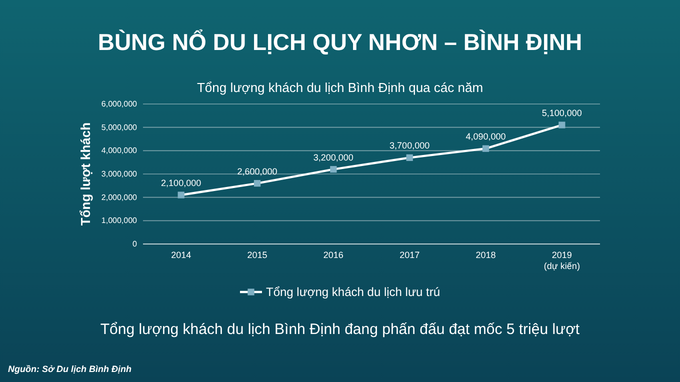  Describe the element at coordinates (70, 369) in the screenshot. I see `text: Nguồn: Sở Du lịch Bình Định` at that location.